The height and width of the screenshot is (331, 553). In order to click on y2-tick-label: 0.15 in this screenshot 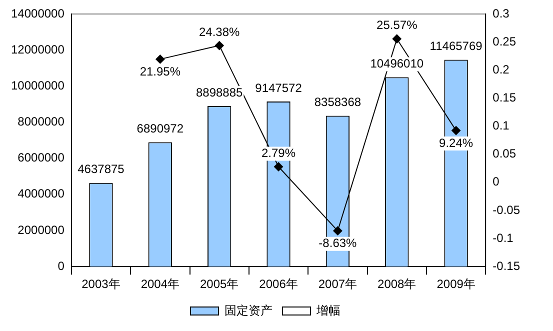, I will do `click(504, 97)`.